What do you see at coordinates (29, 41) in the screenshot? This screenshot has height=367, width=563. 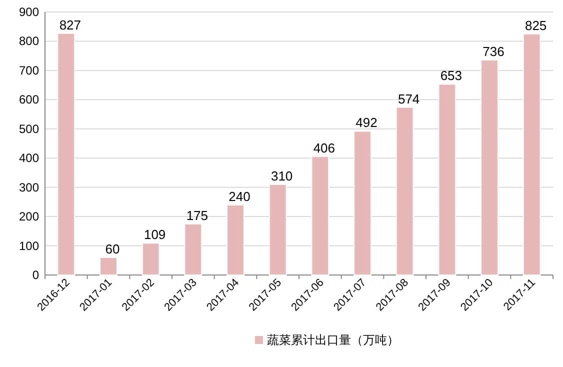 I see `y-tick-label: 800` at bounding box center [29, 41].